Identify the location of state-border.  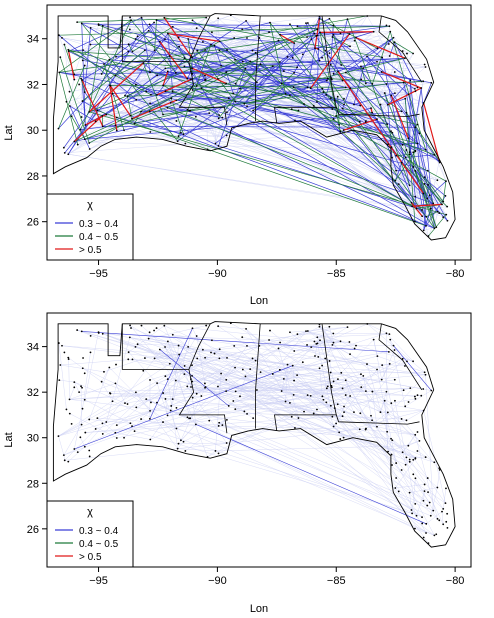
(199, 346).